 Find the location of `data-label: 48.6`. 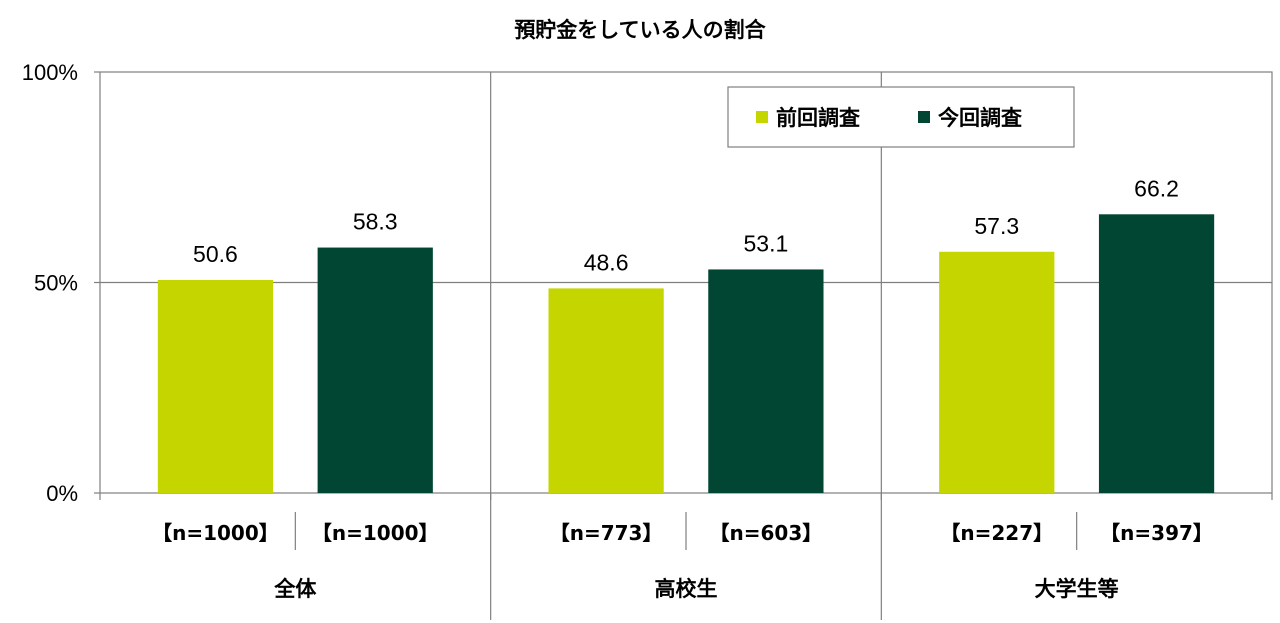

data-label: 48.6 is located at coordinates (606, 262).